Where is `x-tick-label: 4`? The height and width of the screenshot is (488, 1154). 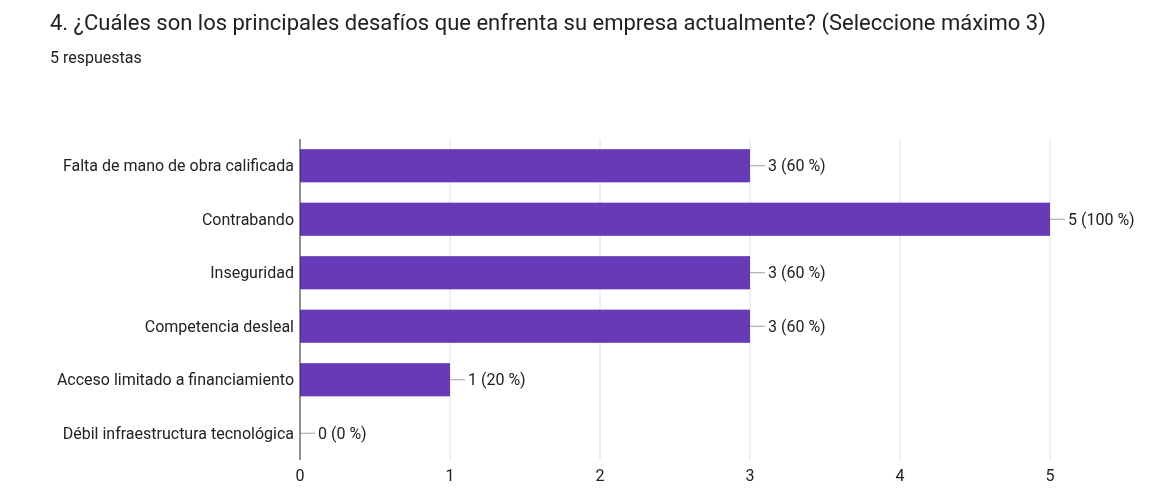 x-tick-label: 4 is located at coordinates (900, 475).